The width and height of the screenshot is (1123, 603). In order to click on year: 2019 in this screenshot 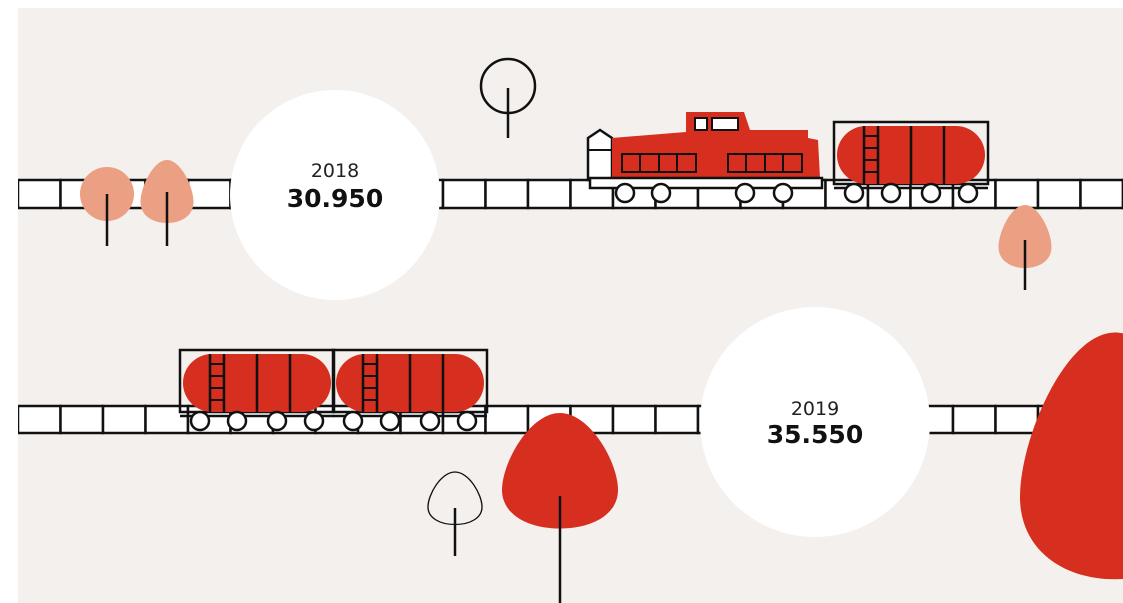, I will do `click(815, 409)`.